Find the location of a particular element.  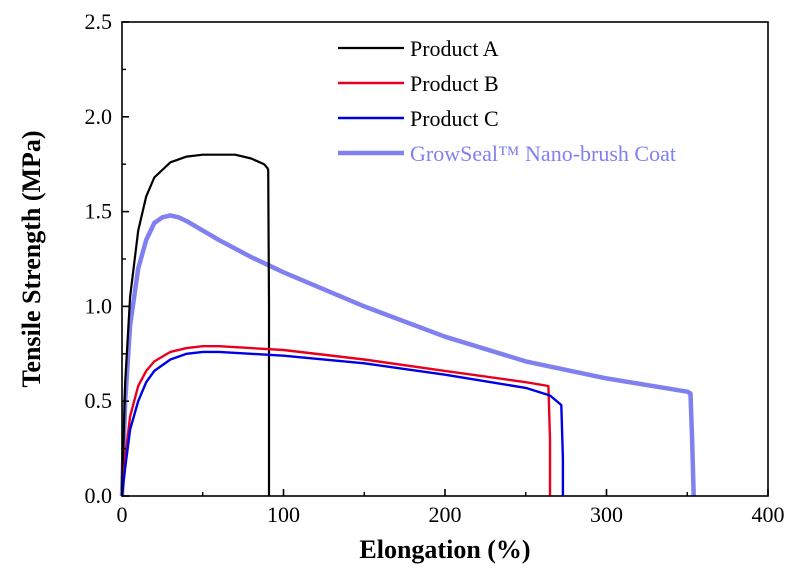

y-tick-label: 1.5 is located at coordinates (99, 211).